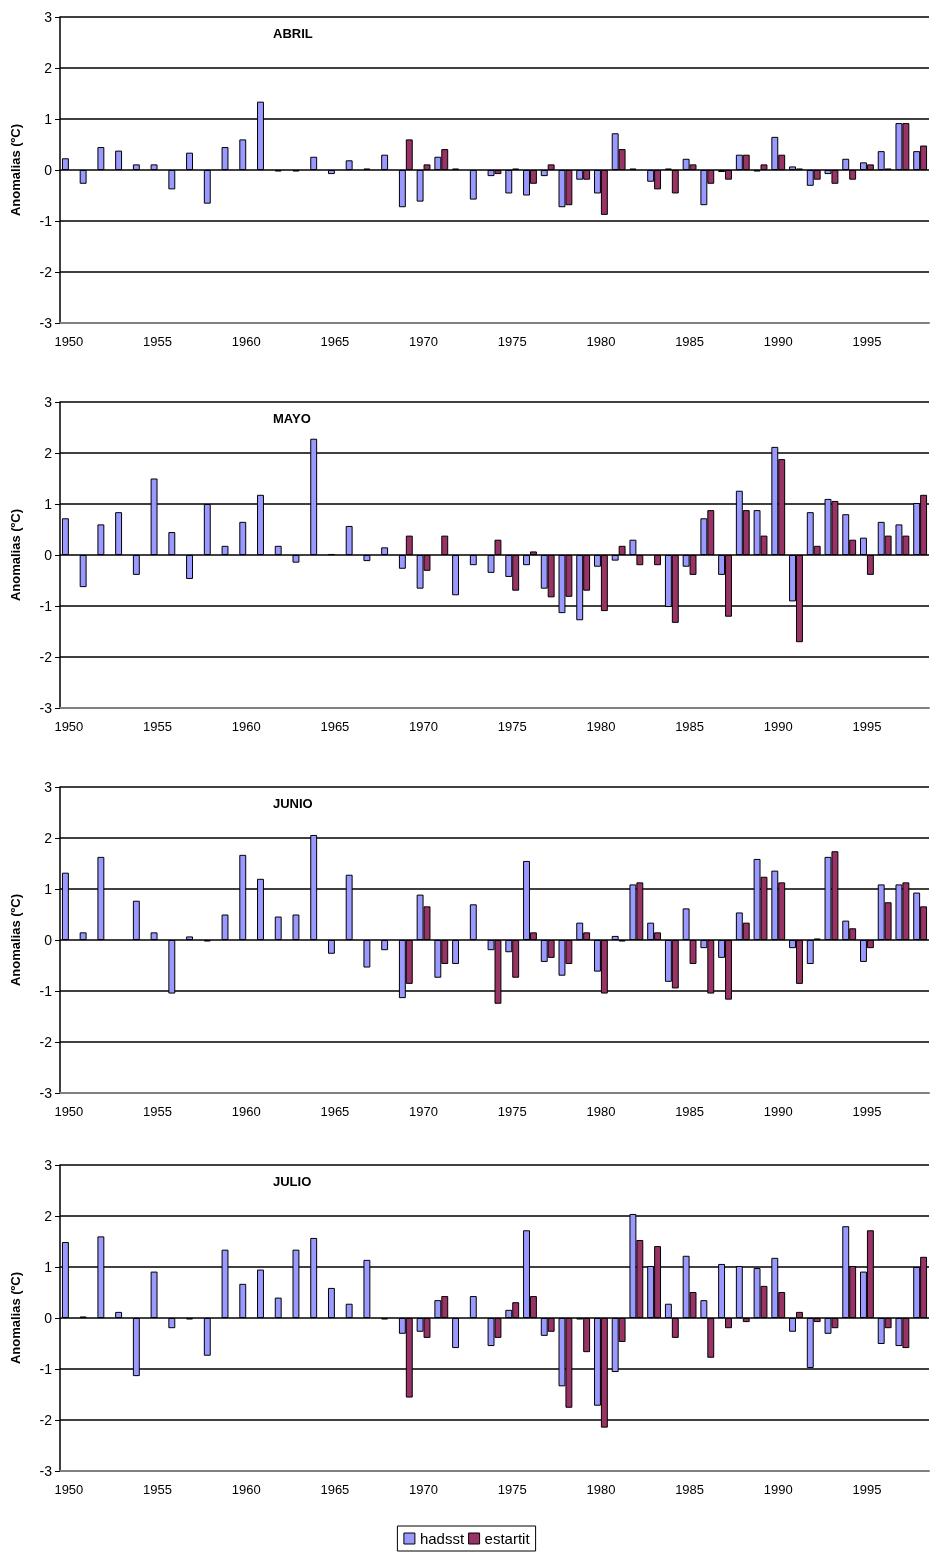  What do you see at coordinates (292, 1181) in the screenshot?
I see `text: JULIO` at bounding box center [292, 1181].